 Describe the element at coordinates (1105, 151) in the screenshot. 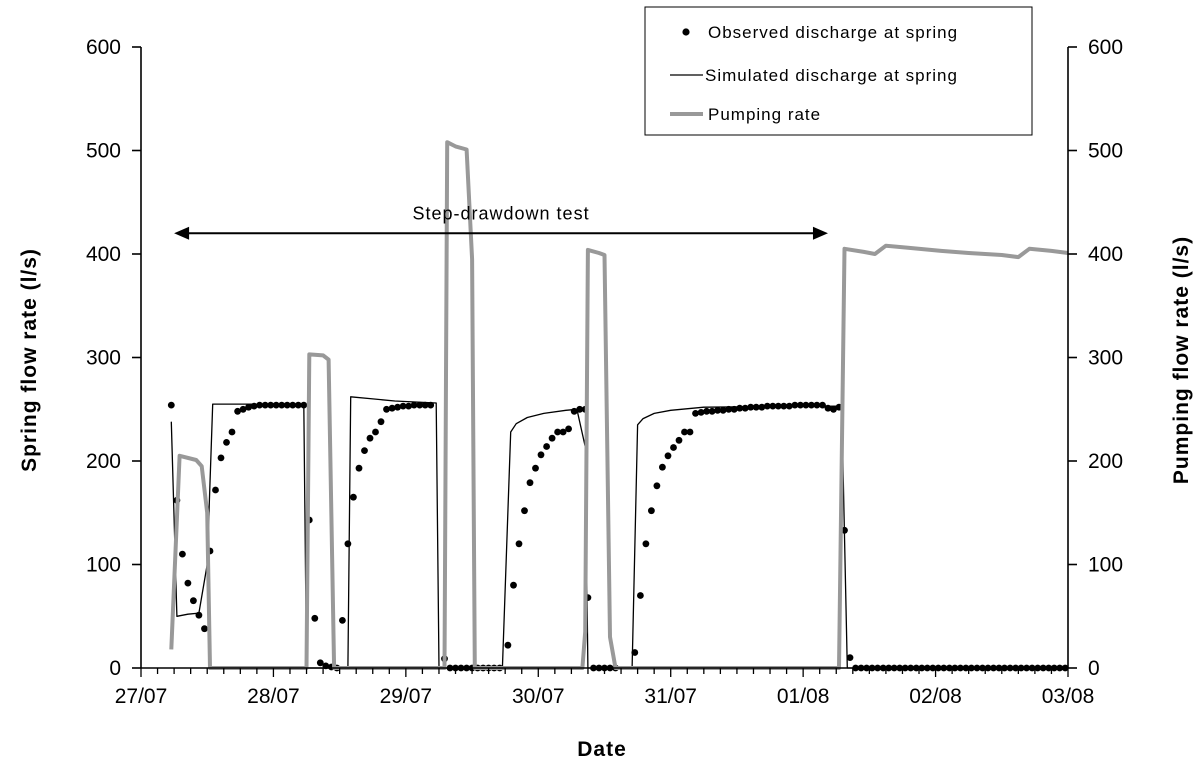

I see `y-tick-label-right: 500` at that location.